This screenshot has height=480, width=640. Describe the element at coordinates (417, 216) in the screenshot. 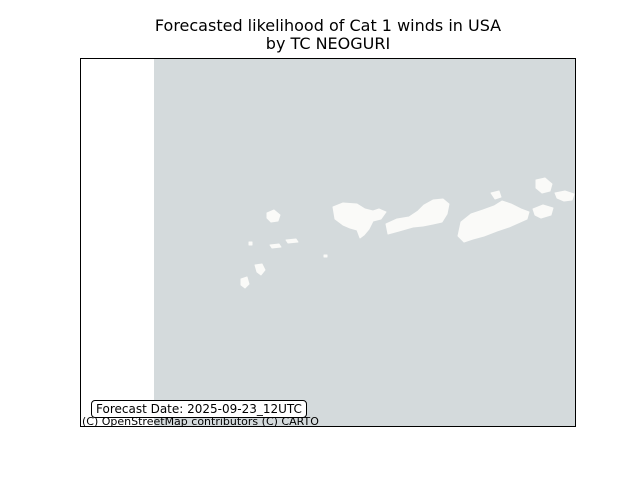

I see `island-central-long` at that location.